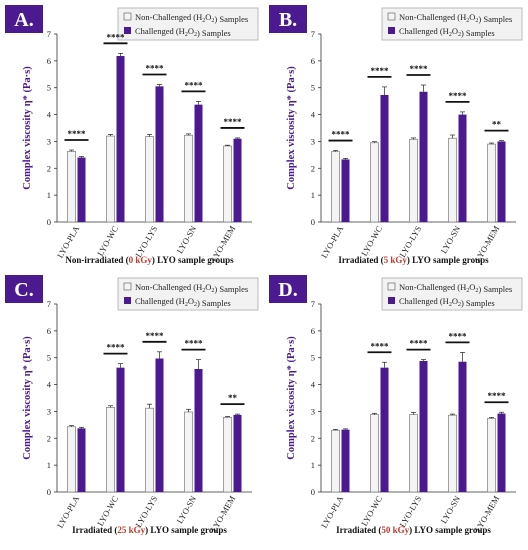 This screenshot has width=528, height=550. I want to click on y-tick-label: 2, so click(313, 168).